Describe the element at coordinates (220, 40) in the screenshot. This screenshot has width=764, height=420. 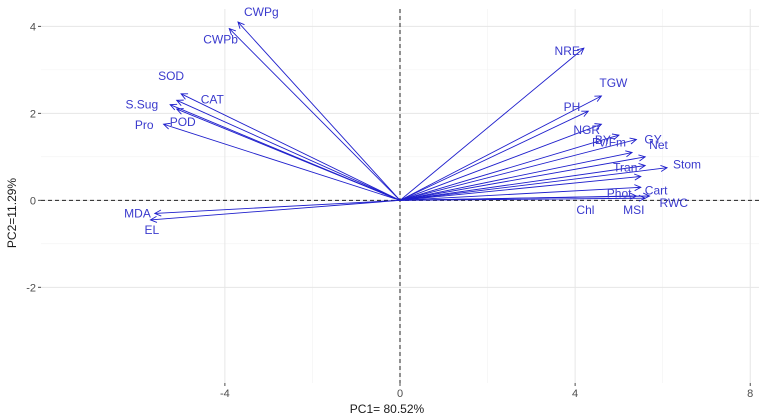
I see `label-cwpb: CWPb` at that location.